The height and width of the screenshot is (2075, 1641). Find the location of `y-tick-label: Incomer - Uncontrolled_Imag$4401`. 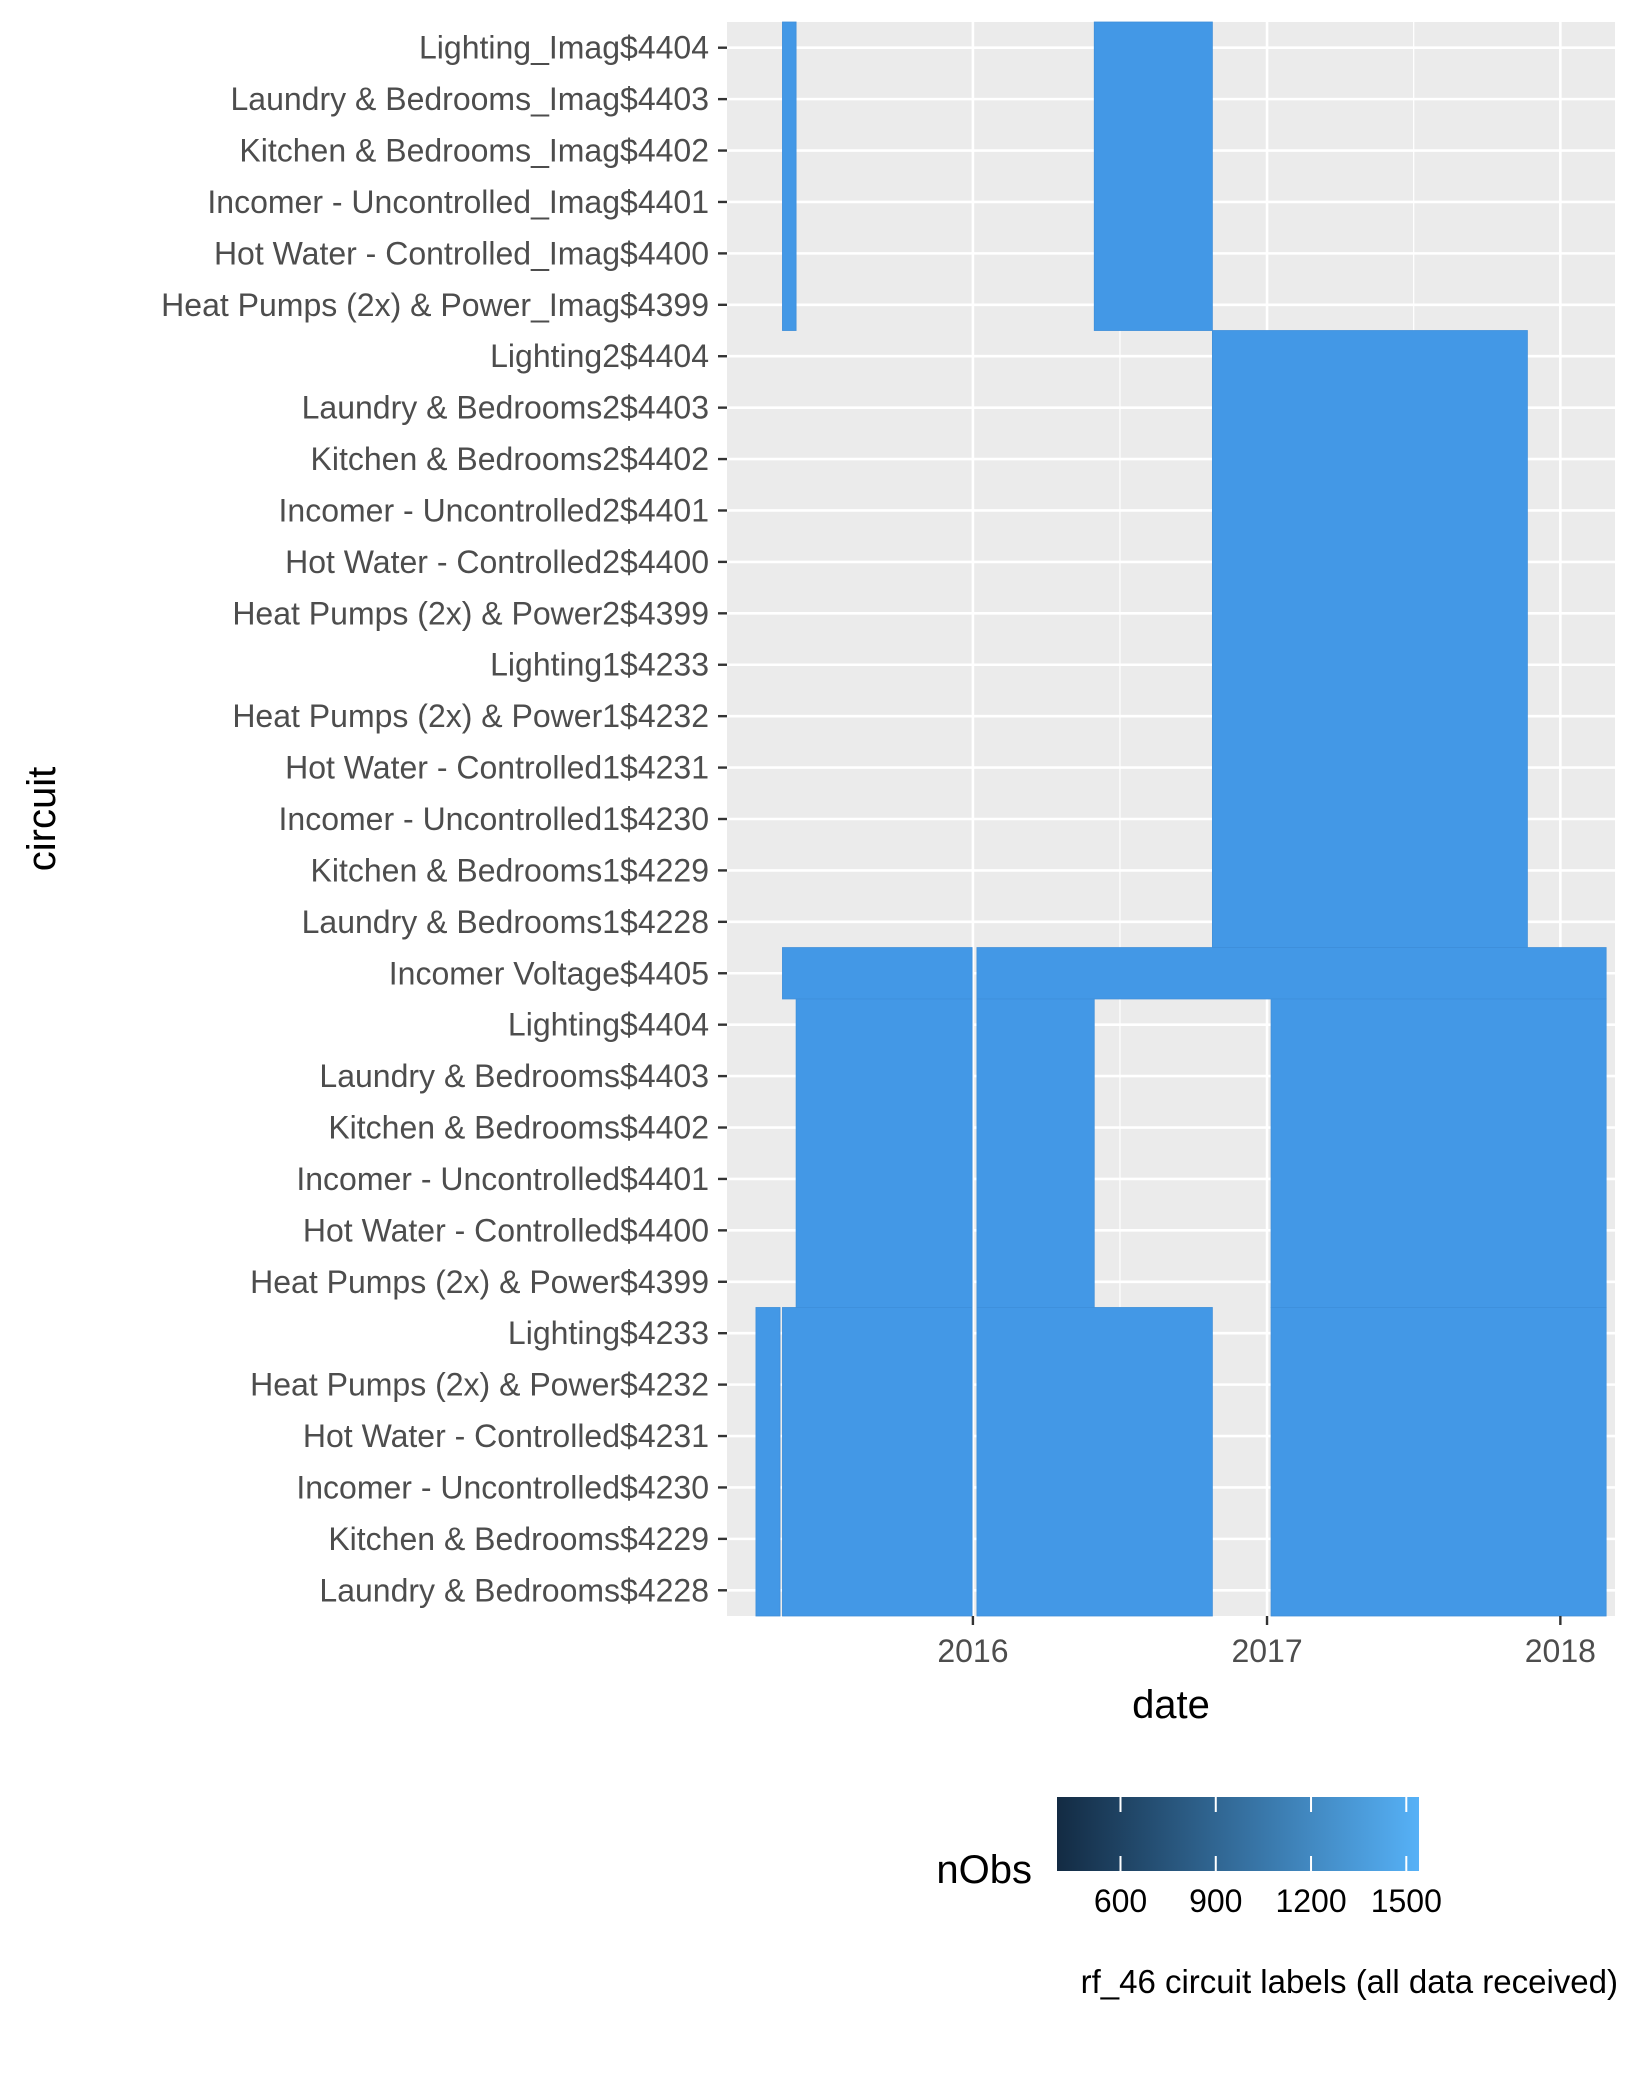

y-tick-label: Incomer - Uncontrolled_Imag$4401 is located at coordinates (458, 202).